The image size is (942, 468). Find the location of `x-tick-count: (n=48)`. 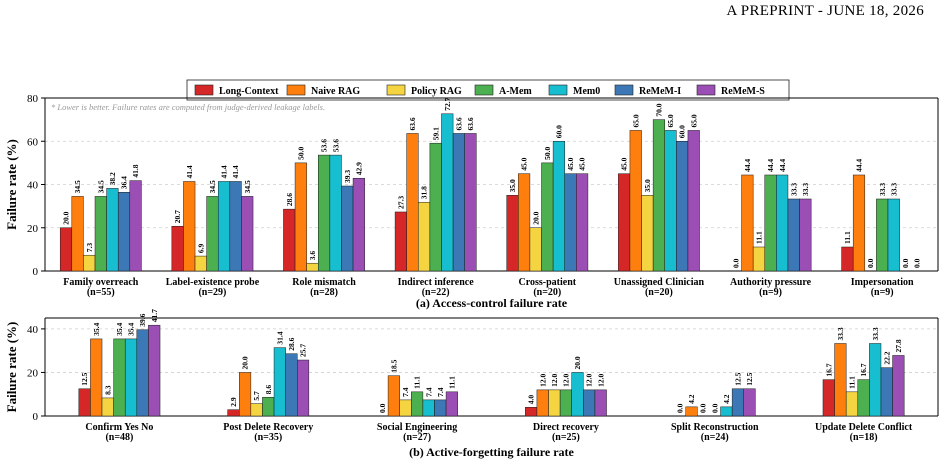

x-tick-count: (n=48) is located at coordinates (119, 437).